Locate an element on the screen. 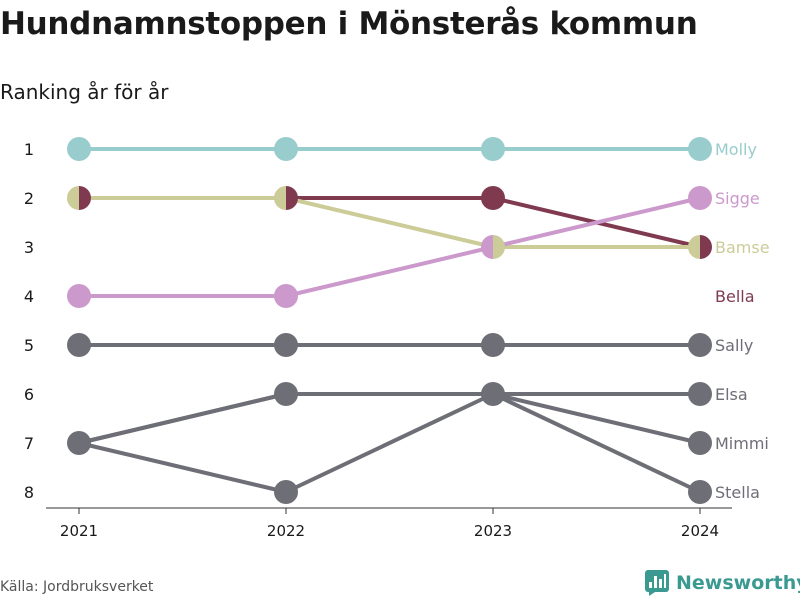 Image resolution: width=800 pixels, height=600 pixels. series-line-bamse is located at coordinates (389, 222).